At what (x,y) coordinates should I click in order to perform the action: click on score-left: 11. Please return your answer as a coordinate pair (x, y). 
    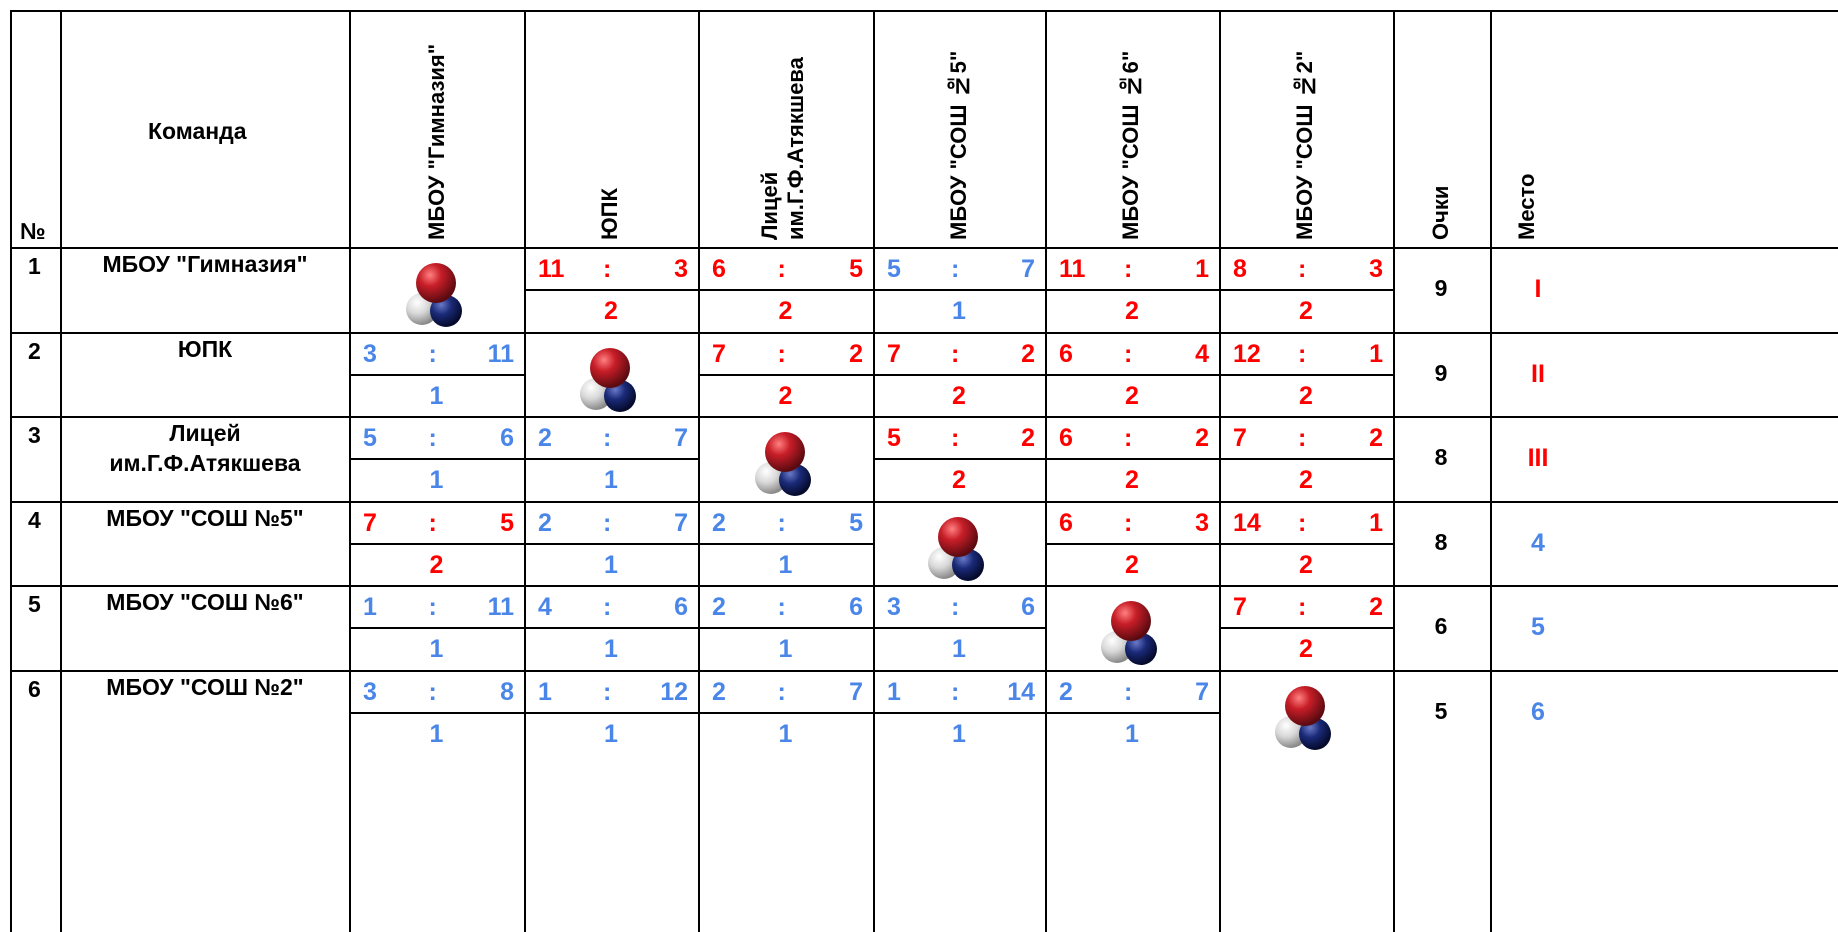
    Looking at the image, I should click on (551, 269).